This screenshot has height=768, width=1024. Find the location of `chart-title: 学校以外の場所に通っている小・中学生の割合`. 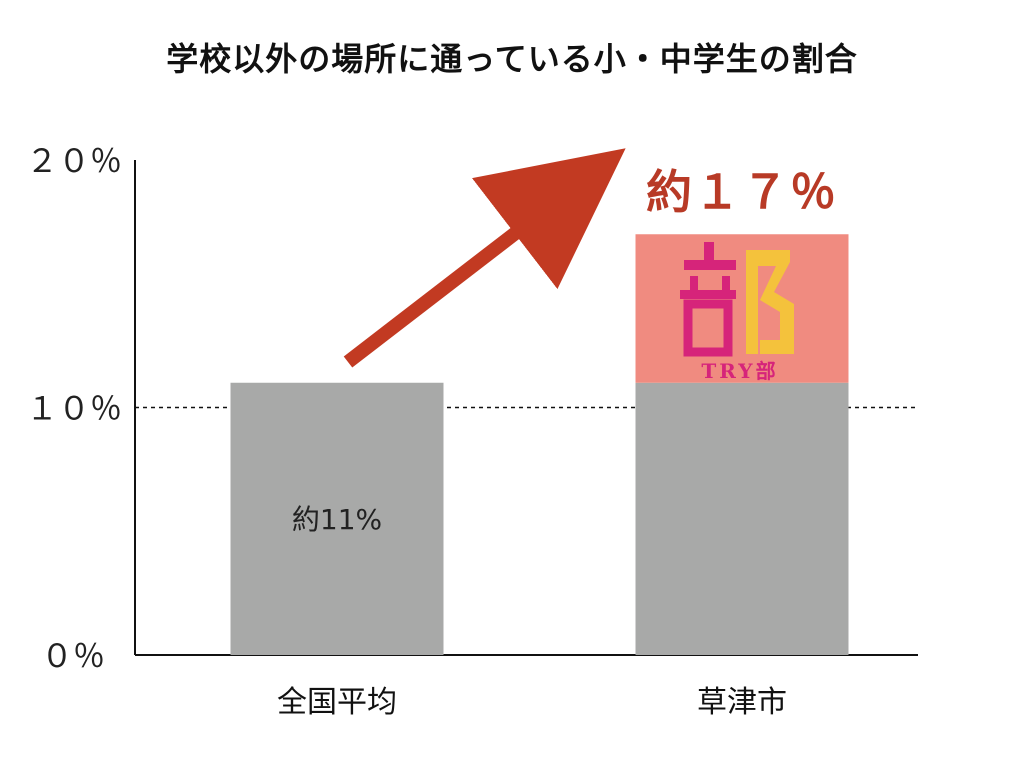

chart-title: 学校以外の場所に通っている小・中学生の割合 is located at coordinates (512, 59).